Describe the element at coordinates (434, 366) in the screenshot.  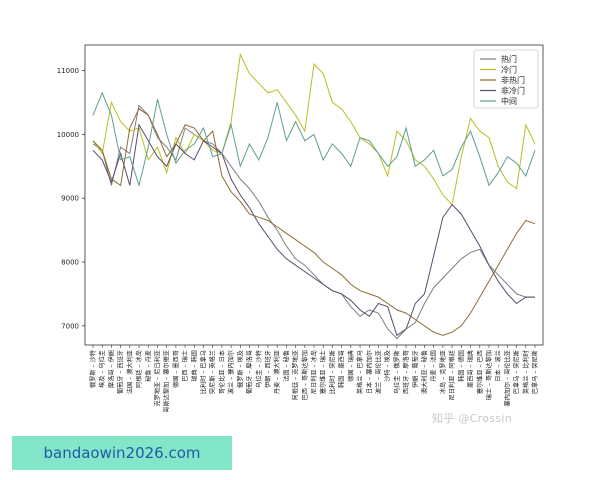
I see `x-tick-label: 丹麦 – 法国` at that location.